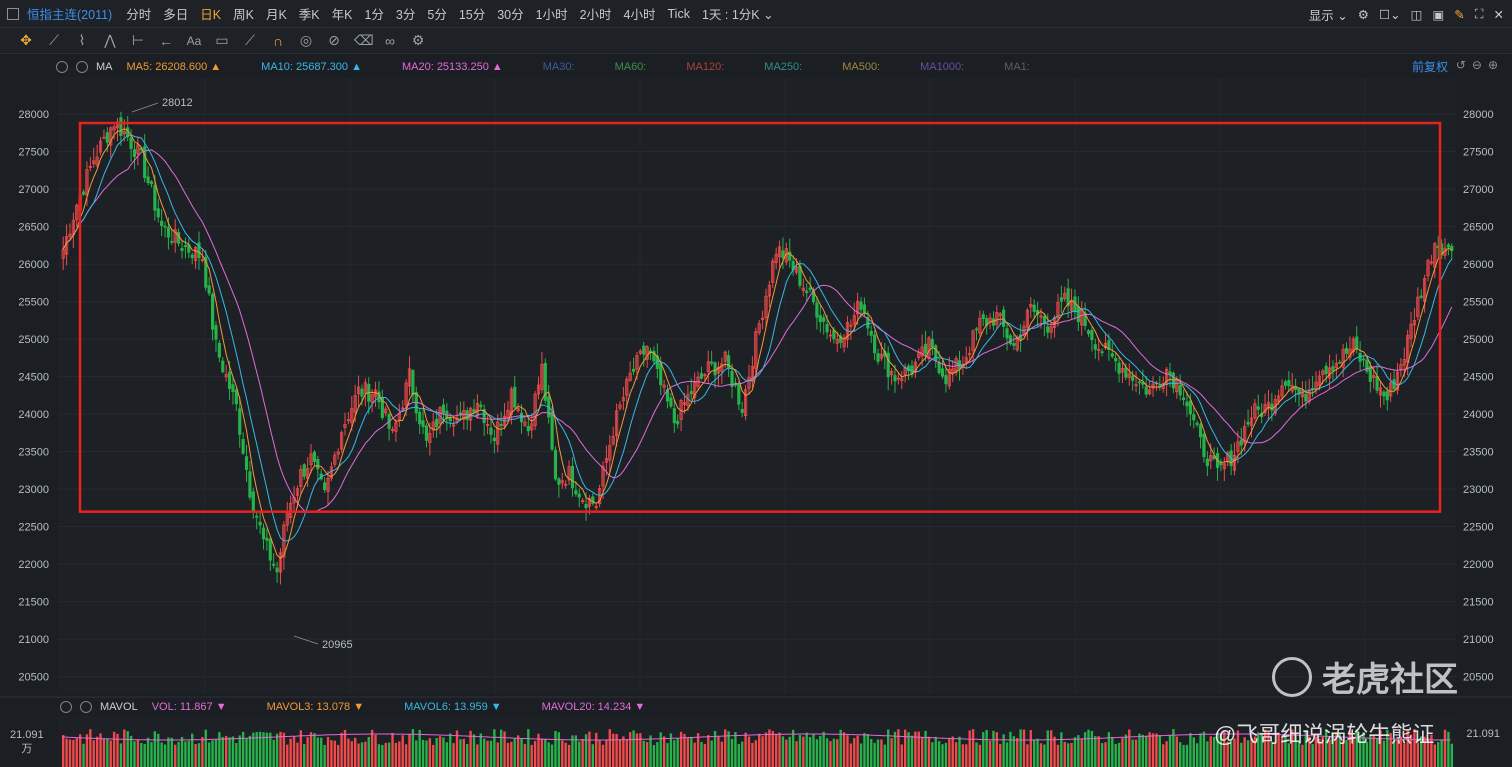  Describe the element at coordinates (334, 40) in the screenshot. I see `eye-off-icon: ⊘` at that location.